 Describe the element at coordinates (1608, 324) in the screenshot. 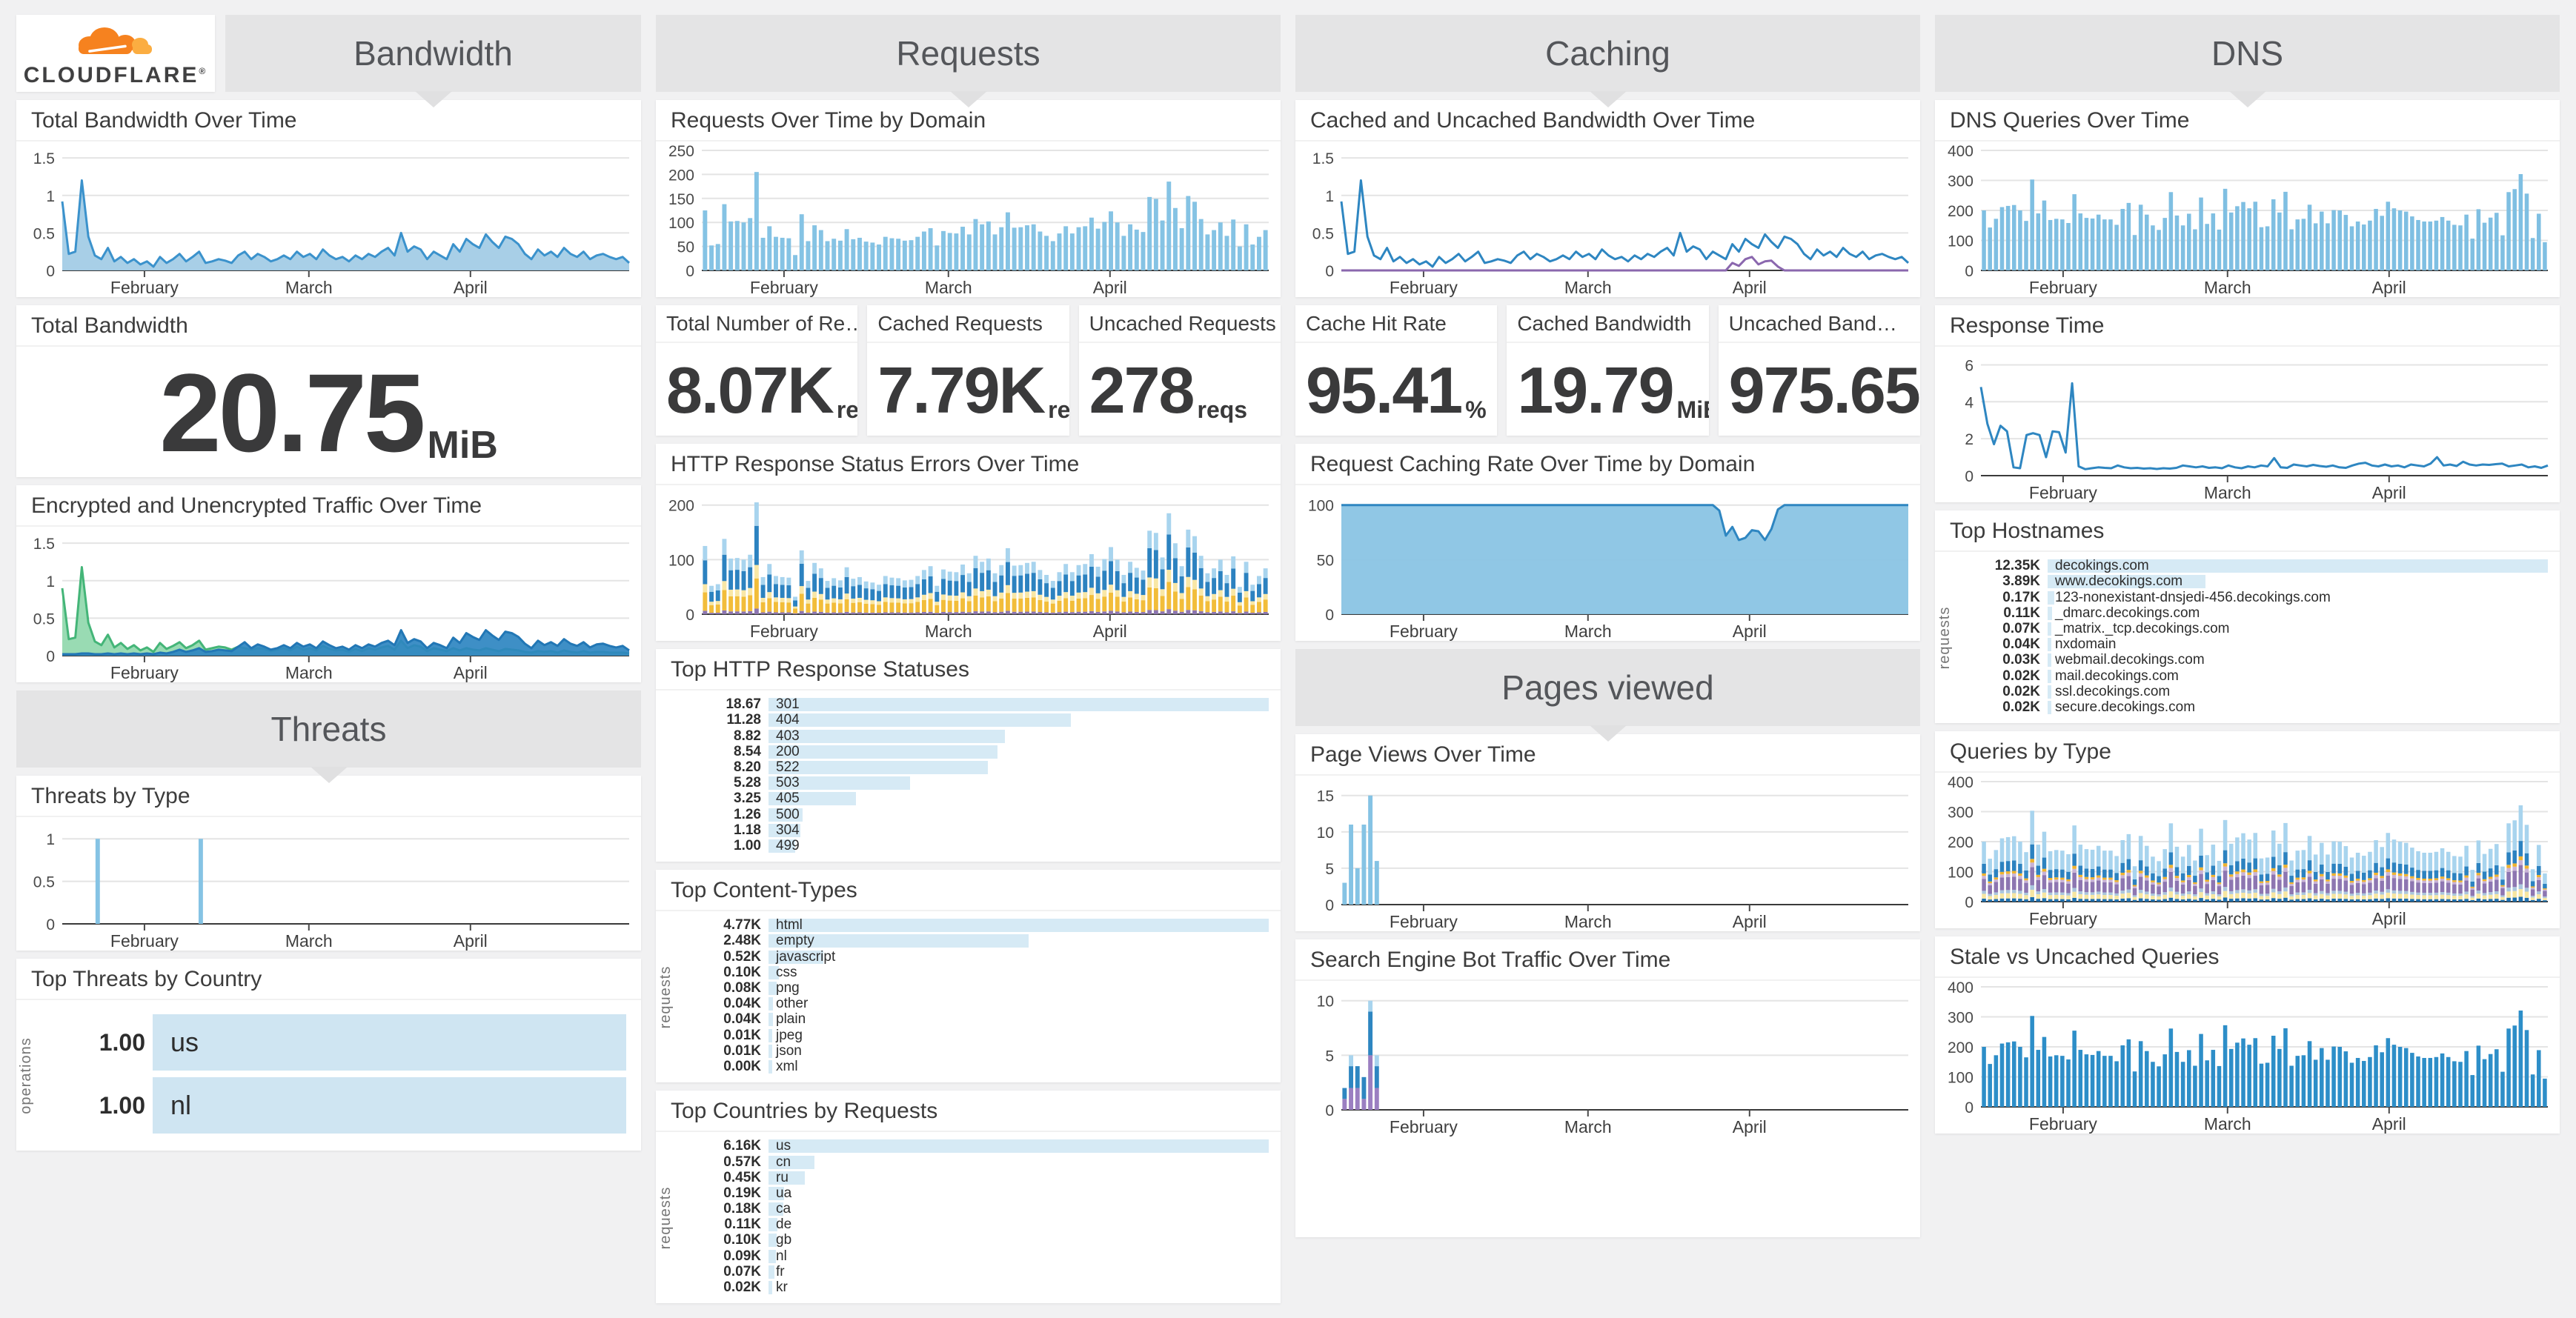

I see `stat-title: Cached Bandwidth` at that location.